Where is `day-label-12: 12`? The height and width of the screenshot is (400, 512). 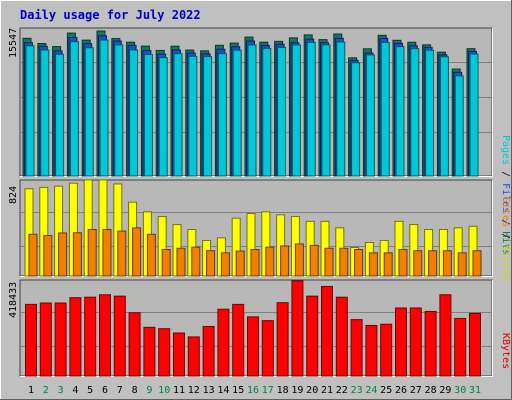 day-label-12: 12 is located at coordinates (194, 390).